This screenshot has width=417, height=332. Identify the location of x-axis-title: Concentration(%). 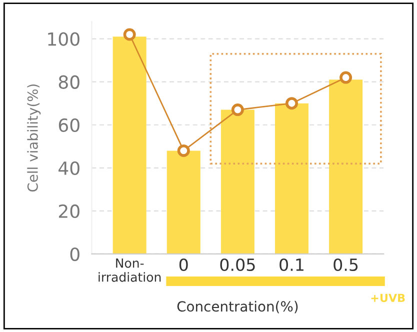
(237, 307).